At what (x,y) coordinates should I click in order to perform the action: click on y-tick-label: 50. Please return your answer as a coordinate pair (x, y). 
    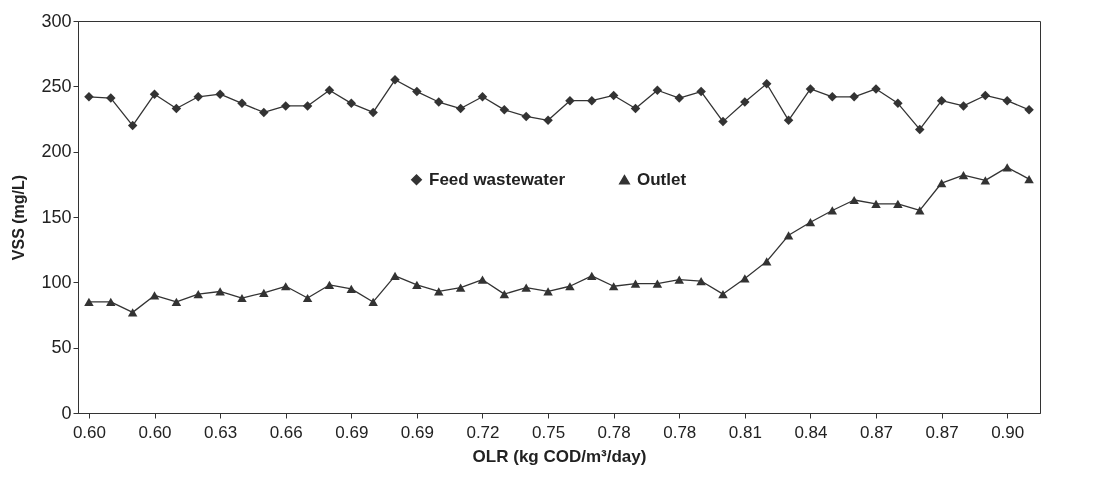
    Looking at the image, I should click on (61, 347).